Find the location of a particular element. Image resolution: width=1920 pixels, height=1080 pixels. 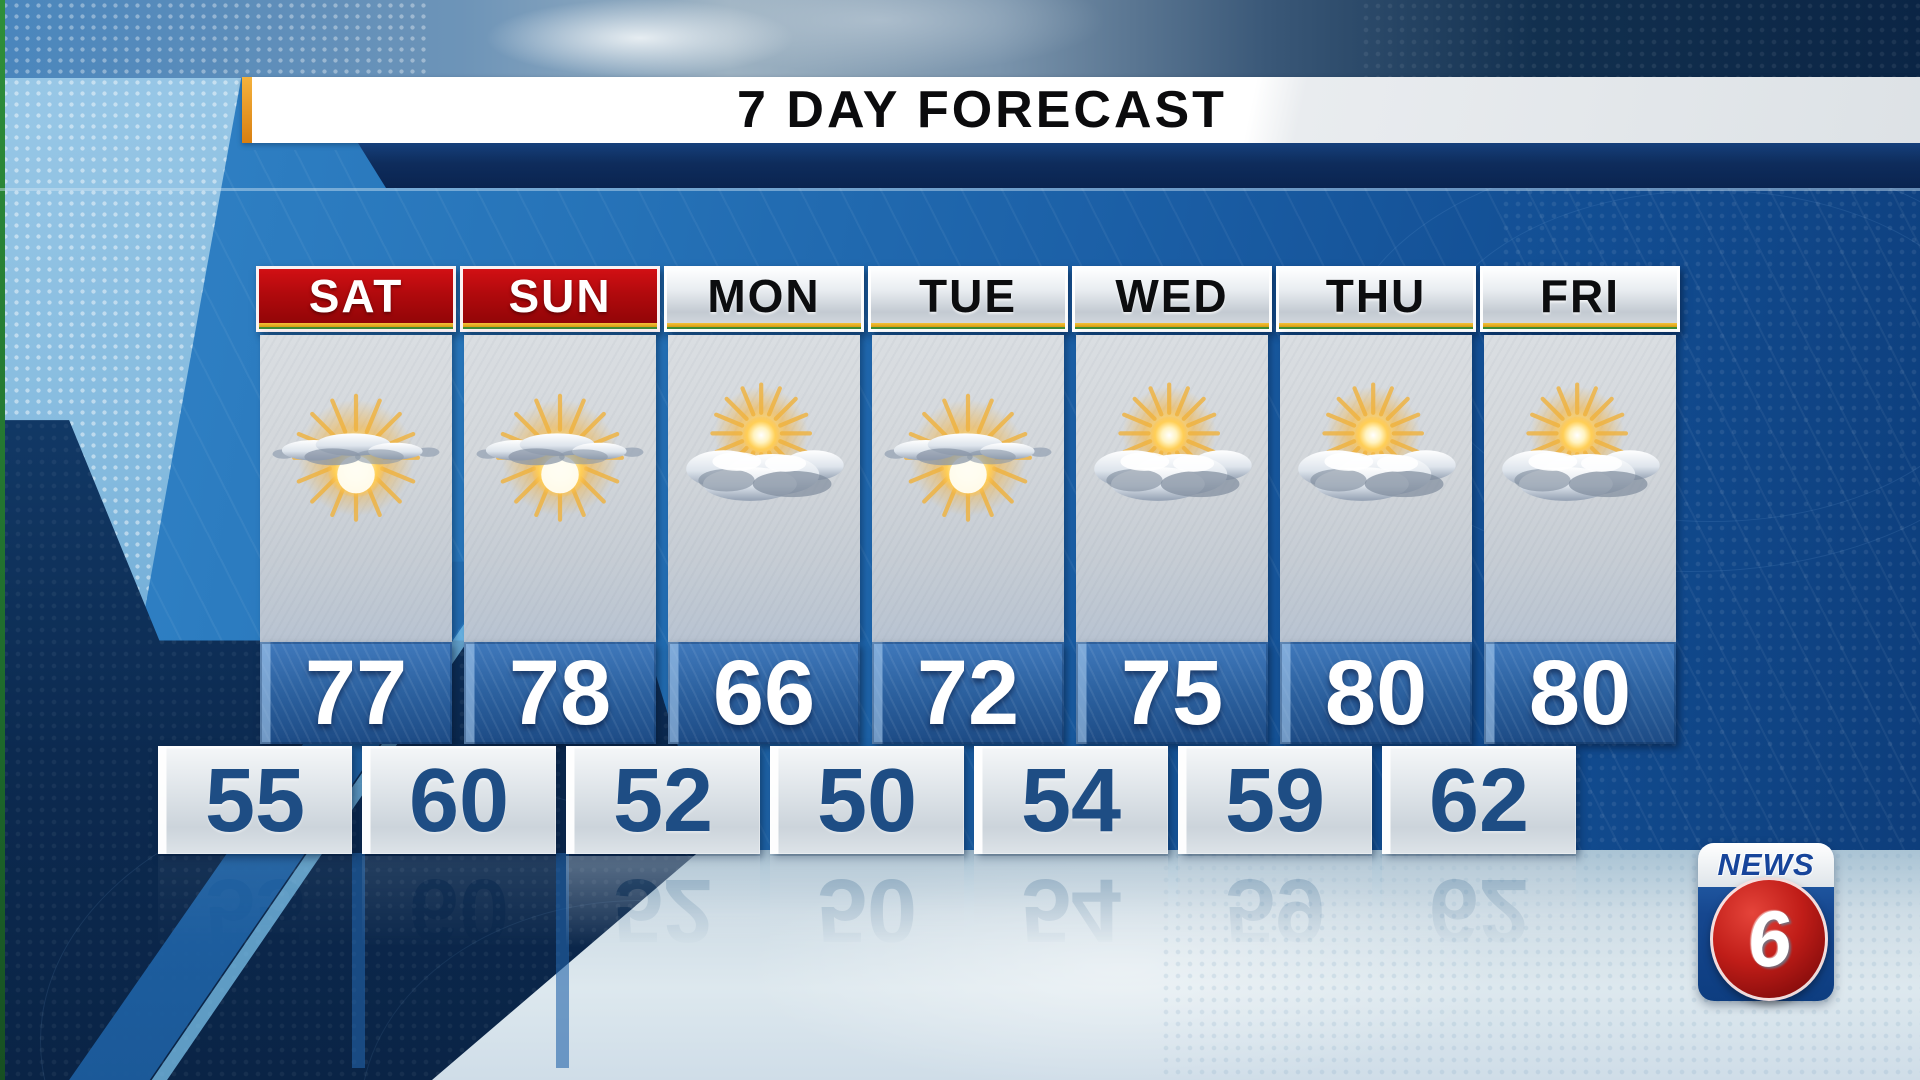

high-temp-mon: 66 is located at coordinates (764, 693).